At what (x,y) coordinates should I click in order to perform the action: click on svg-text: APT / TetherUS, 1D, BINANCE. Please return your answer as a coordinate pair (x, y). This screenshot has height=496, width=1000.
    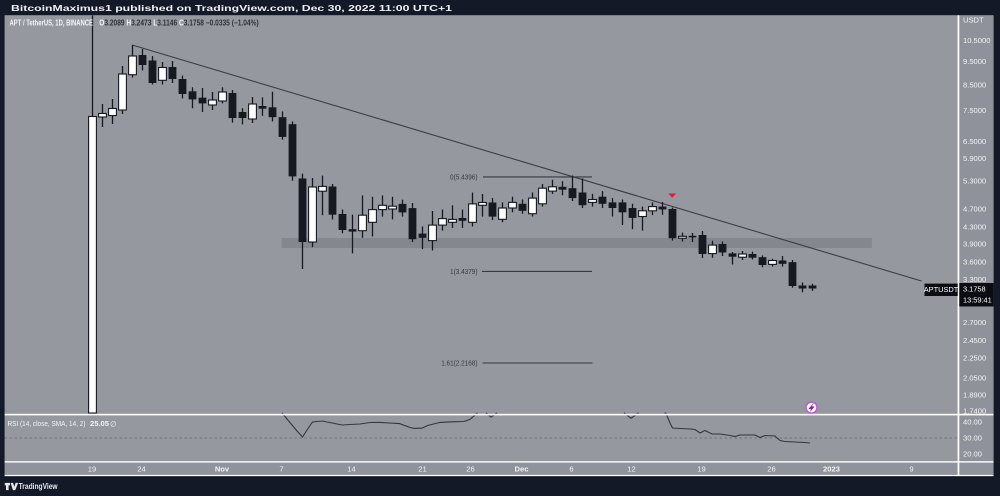
    Looking at the image, I should click on (52, 23).